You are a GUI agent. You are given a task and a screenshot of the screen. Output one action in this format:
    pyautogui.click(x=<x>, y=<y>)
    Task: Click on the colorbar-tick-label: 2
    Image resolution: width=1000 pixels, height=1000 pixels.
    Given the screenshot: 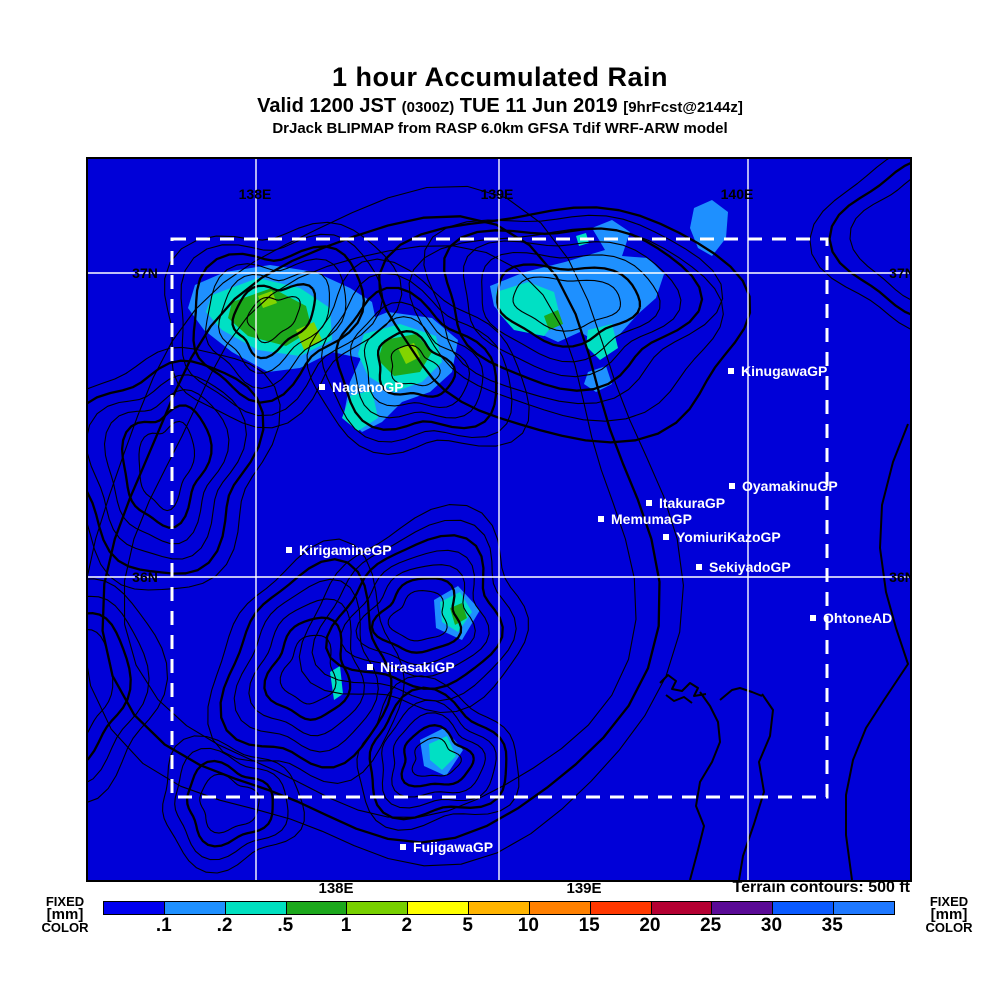 What is the action you would take?
    pyautogui.click(x=407, y=925)
    